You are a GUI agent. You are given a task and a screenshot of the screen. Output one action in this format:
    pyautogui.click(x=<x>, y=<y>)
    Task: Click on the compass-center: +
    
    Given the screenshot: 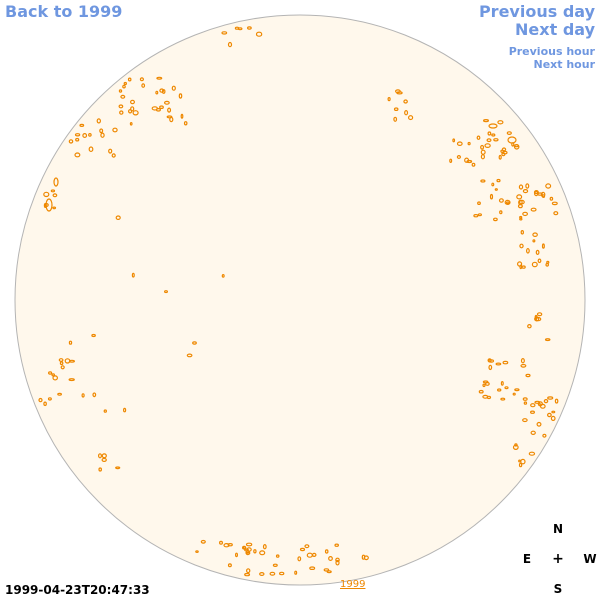 What is the action you would take?
    pyautogui.click(x=558, y=559)
    